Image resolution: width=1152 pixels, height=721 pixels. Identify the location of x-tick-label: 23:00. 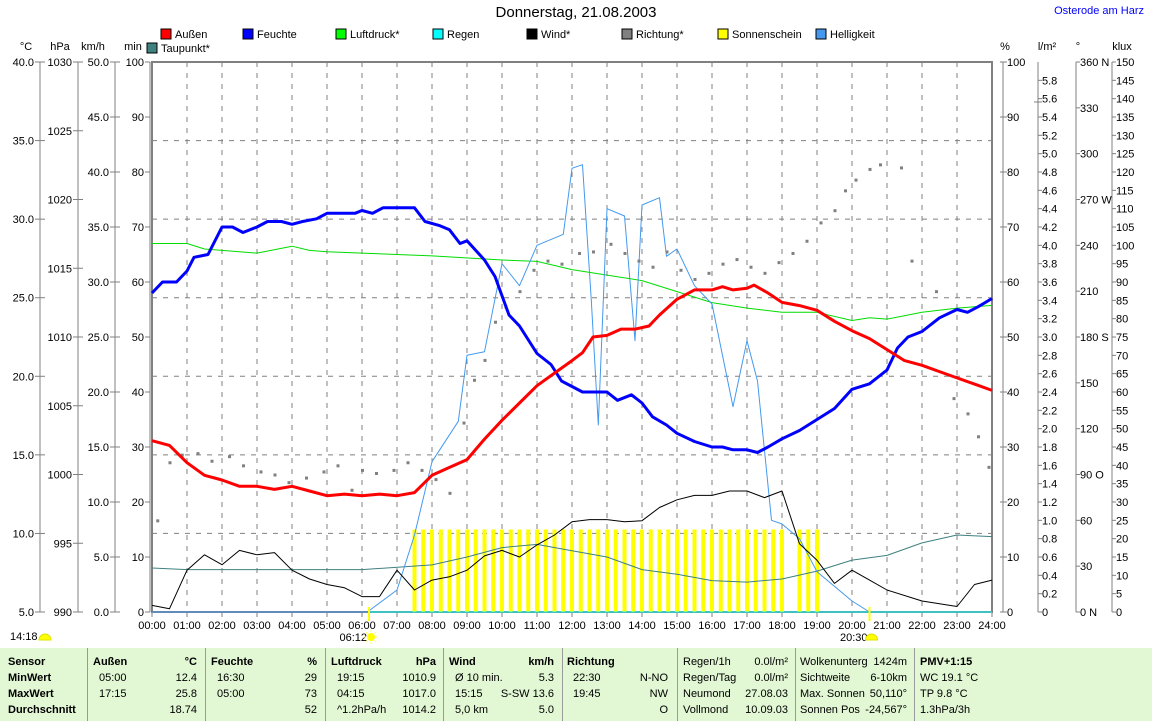
(957, 626).